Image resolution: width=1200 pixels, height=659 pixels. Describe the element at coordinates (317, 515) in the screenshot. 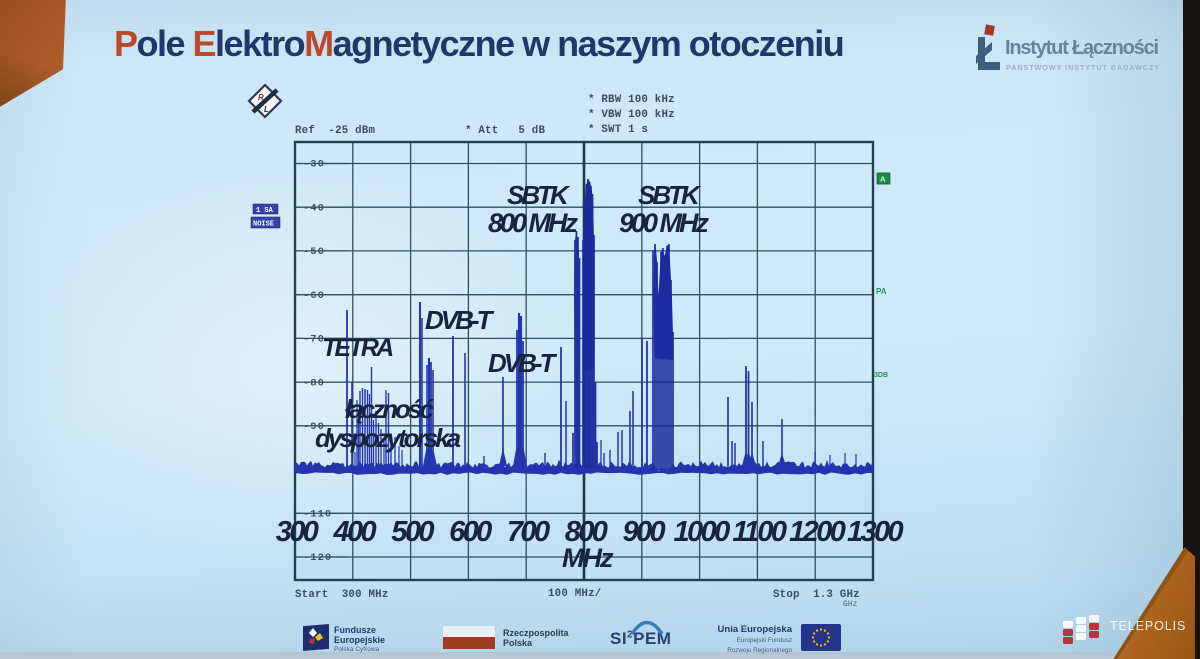

I see `svg-text: -110` at that location.